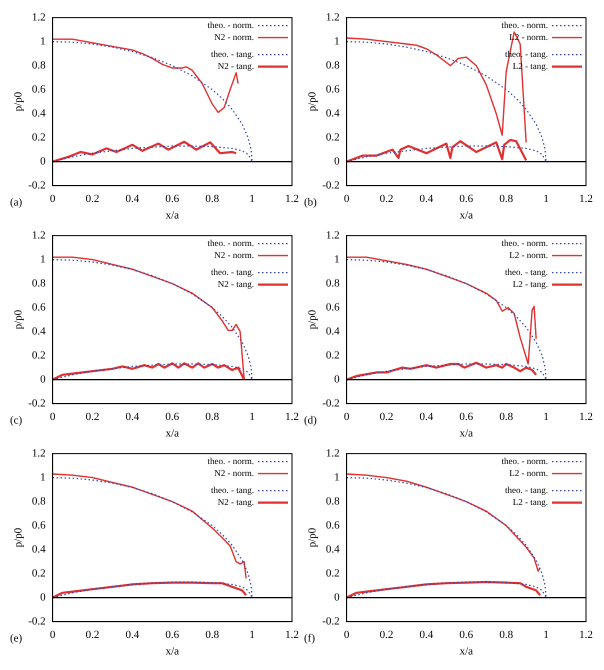  I want to click on text: (a), so click(16, 202).